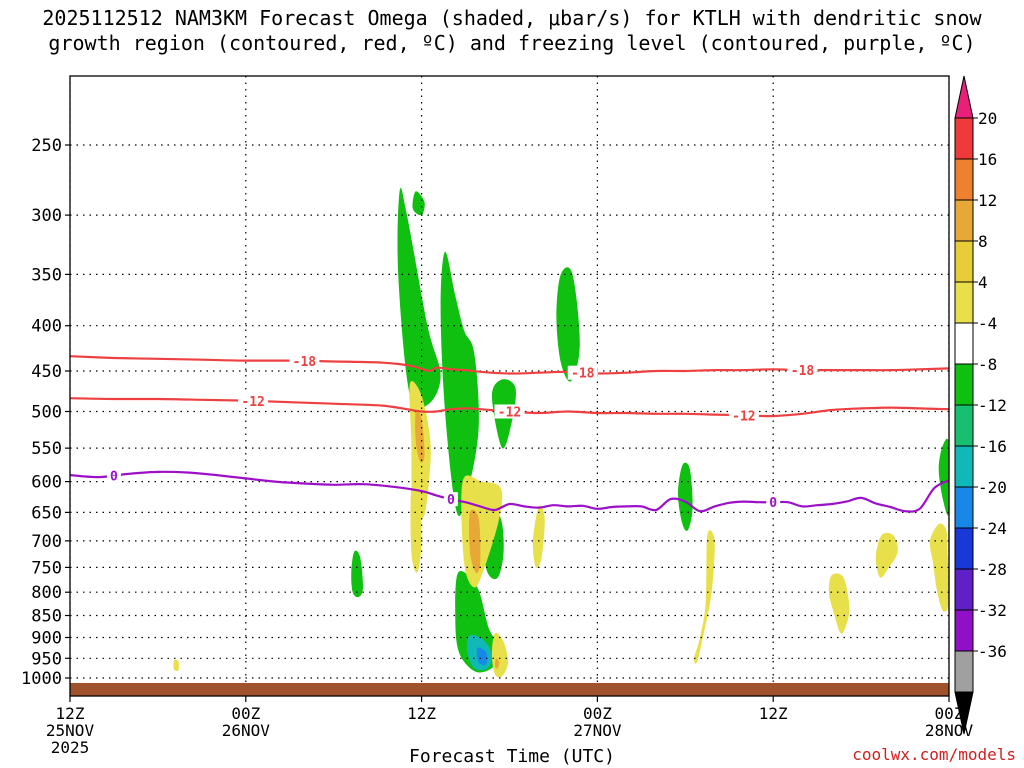 The height and width of the screenshot is (768, 1024). I want to click on x-tick-year-0: 2025, so click(70, 747).